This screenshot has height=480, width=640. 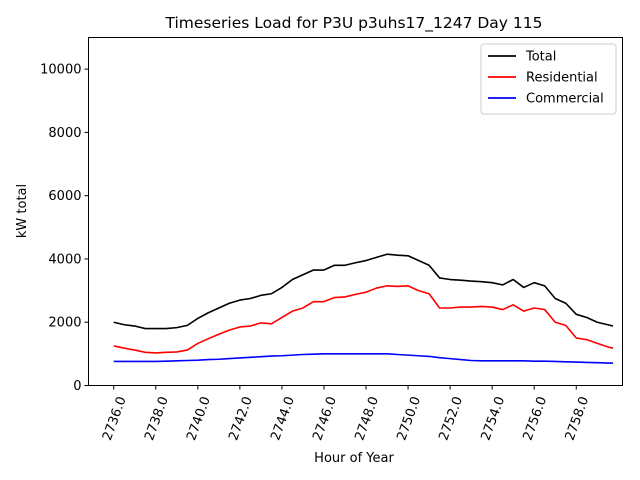 What do you see at coordinates (565, 99) in the screenshot?
I see `legend-label-commercial: Commercial` at bounding box center [565, 99].